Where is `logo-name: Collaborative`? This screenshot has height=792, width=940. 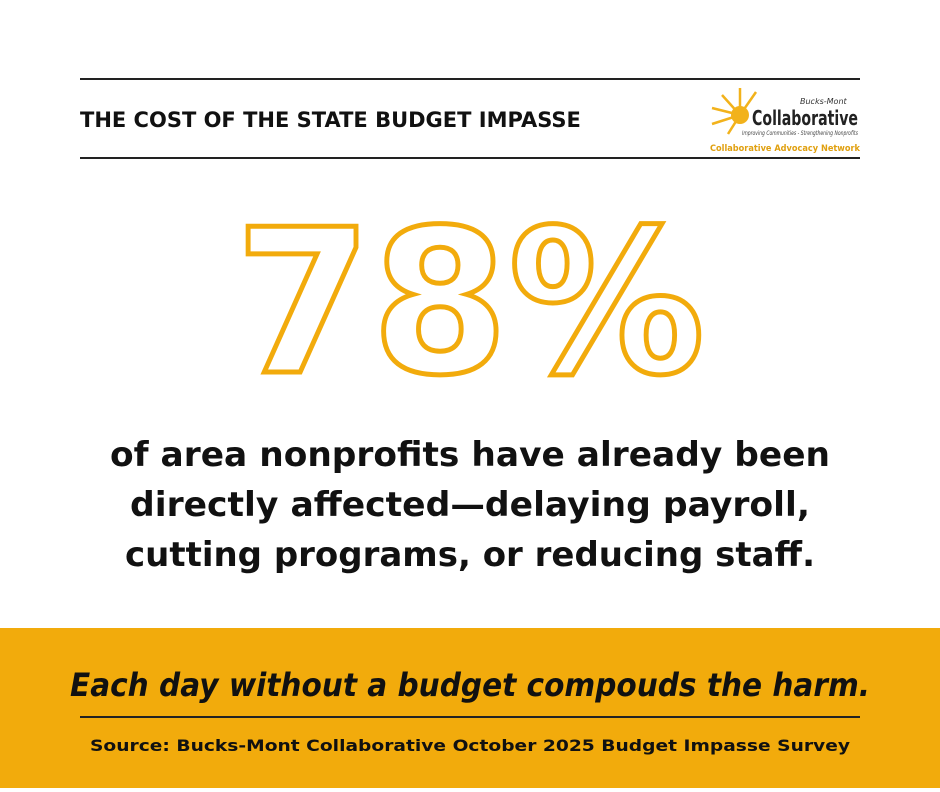 logo-name: Collaborative is located at coordinates (805, 118).